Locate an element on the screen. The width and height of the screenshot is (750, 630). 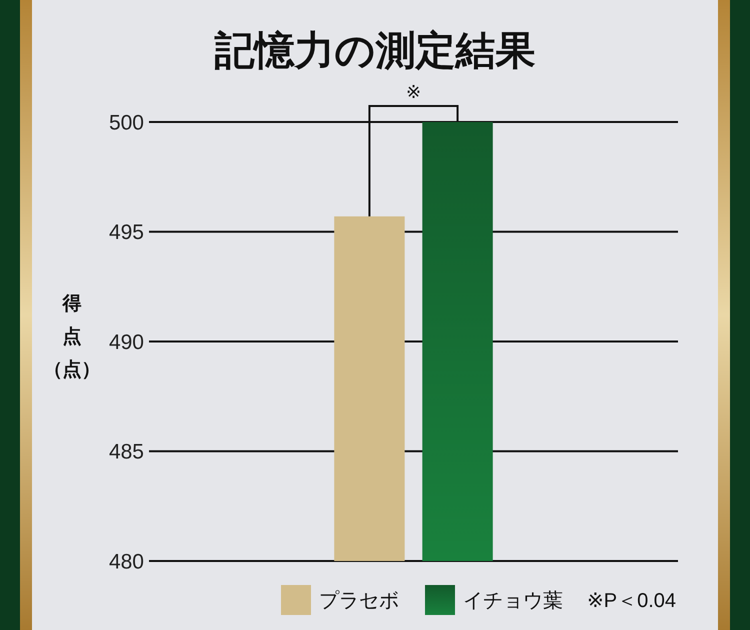
y-axis-title: 得点（点） is located at coordinates (72, 337).